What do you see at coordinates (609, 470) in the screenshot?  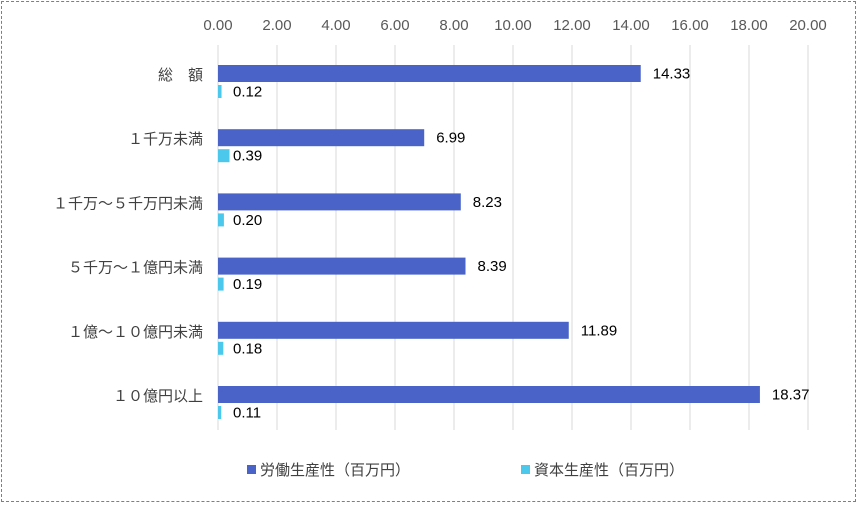 I see `legend-label: 資本生産性（百万円）` at bounding box center [609, 470].